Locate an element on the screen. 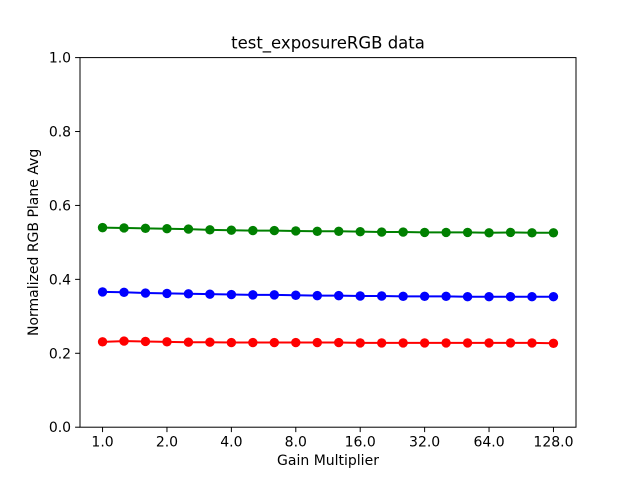  series-line-blue is located at coordinates (328, 294).